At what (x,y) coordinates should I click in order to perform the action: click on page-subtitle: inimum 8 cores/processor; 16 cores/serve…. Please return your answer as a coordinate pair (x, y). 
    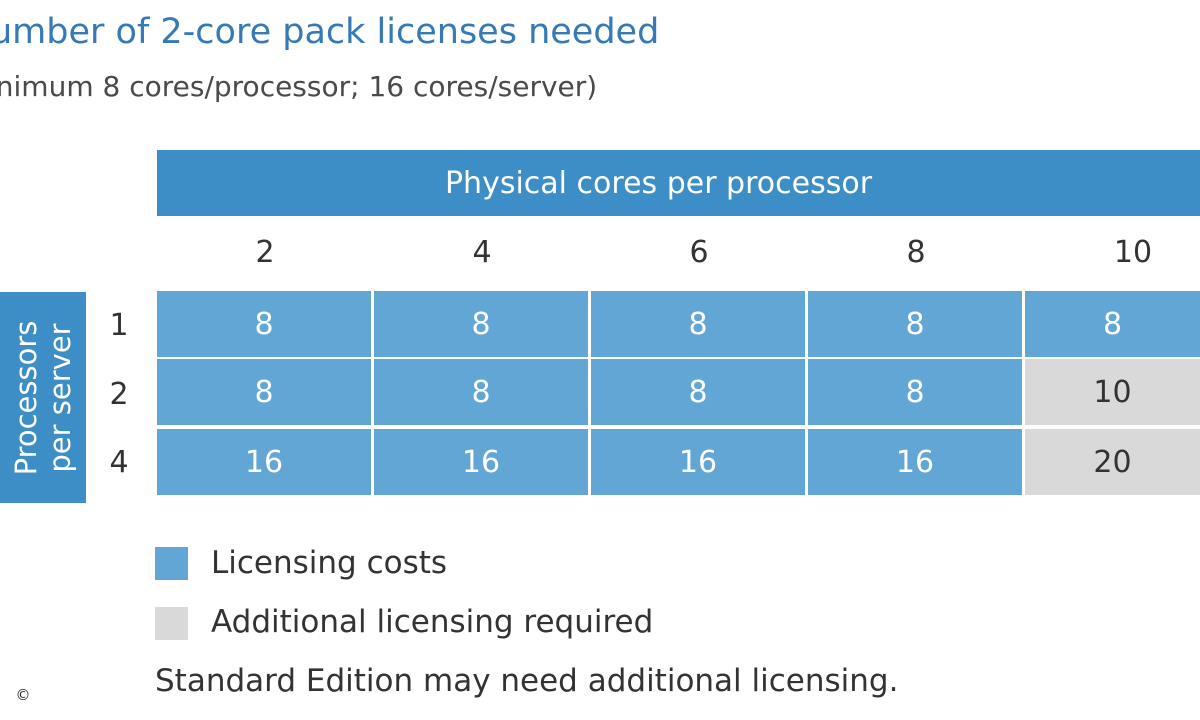
    Looking at the image, I should click on (299, 86).